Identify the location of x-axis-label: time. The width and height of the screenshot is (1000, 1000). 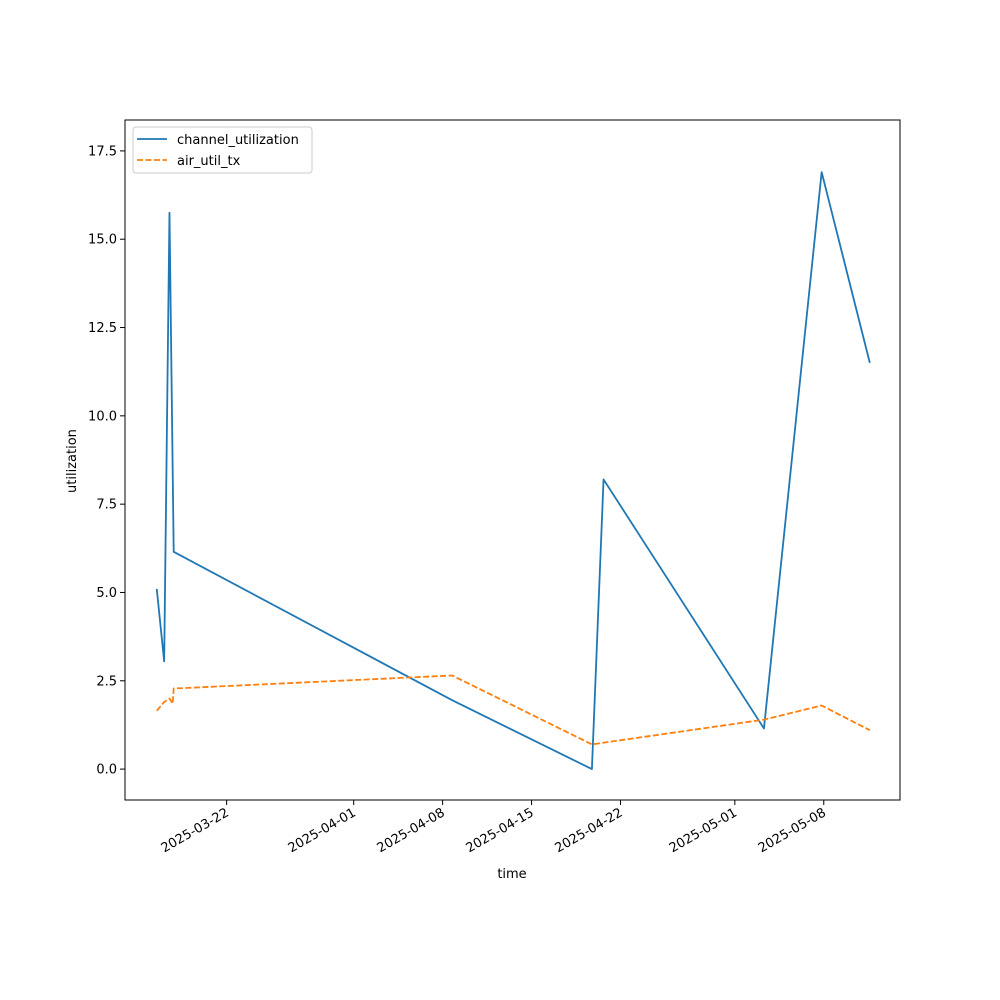
(511, 874).